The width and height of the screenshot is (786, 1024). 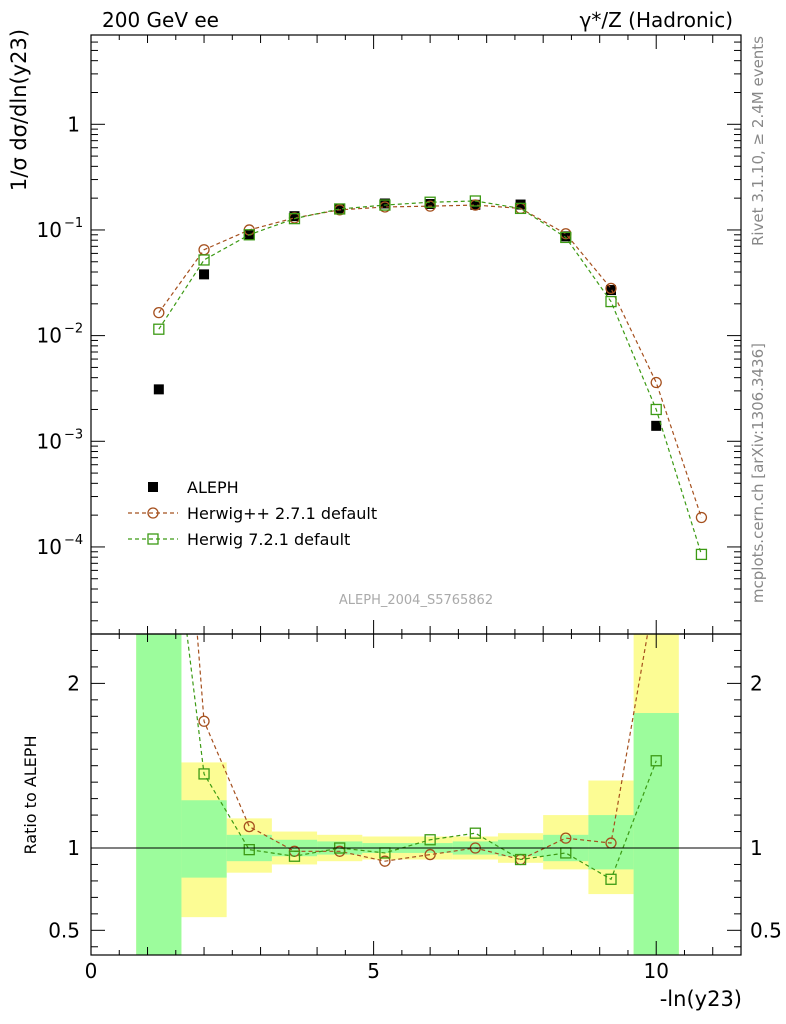 What do you see at coordinates (64, 930) in the screenshot?
I see `ratio-y-tick-label: 0.5` at bounding box center [64, 930].